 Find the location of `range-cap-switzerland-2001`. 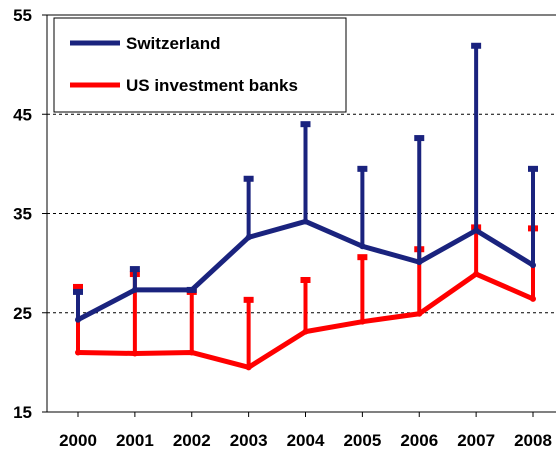

range-cap-switzerland-2001 is located at coordinates (134, 269).